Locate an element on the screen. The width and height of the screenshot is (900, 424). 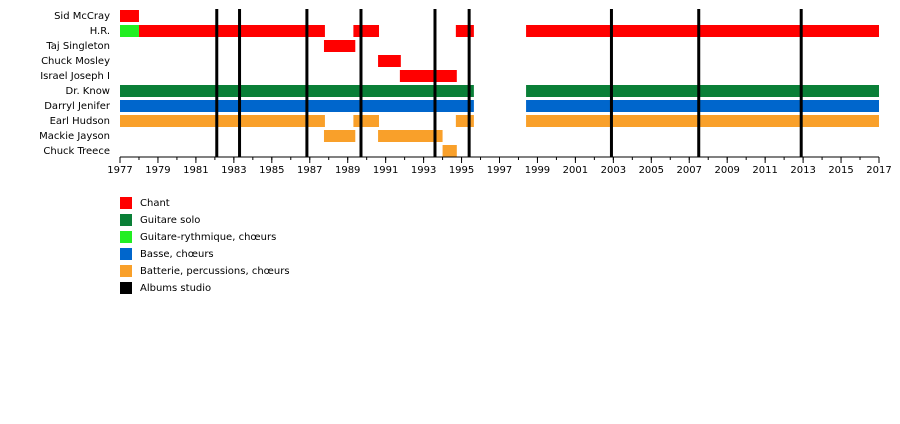
row-label: Chuck Treece is located at coordinates (76, 151).